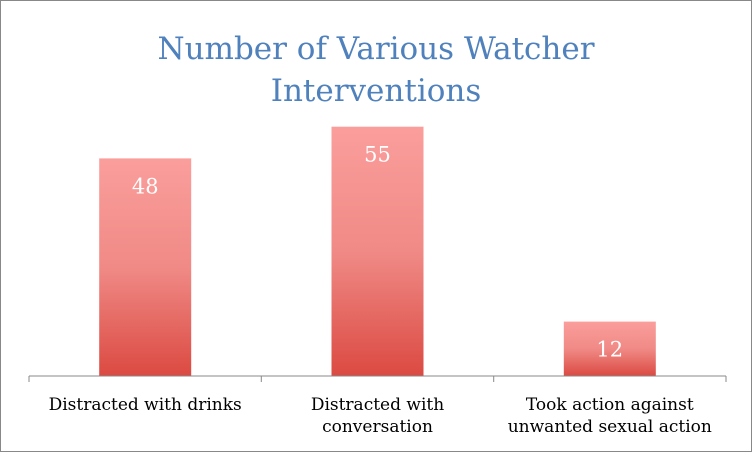 The height and width of the screenshot is (452, 752). I want to click on category-label-1-line-1: Distracted with drinks, so click(145, 405).